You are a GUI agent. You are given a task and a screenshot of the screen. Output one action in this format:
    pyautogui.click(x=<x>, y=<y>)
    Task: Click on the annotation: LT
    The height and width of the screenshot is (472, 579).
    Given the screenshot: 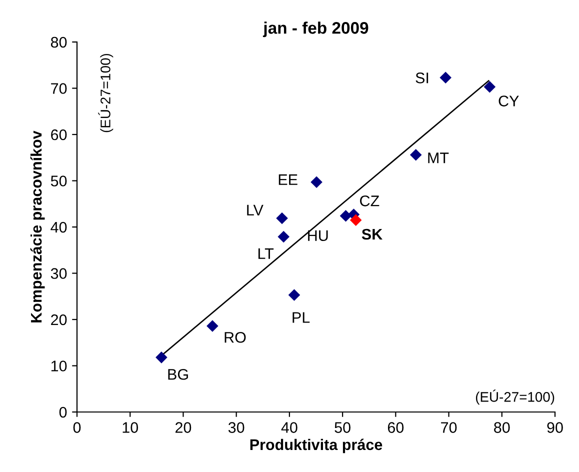 What is the action you would take?
    pyautogui.click(x=266, y=253)
    